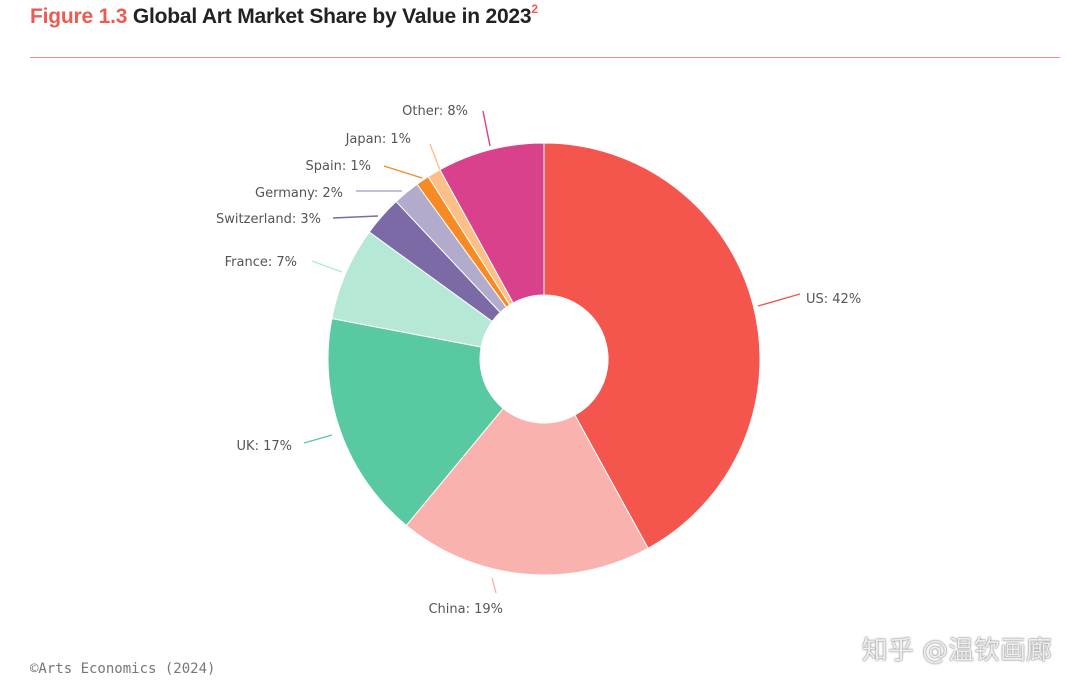 This screenshot has height=692, width=1080. I want to click on slice-label-us: US: 42%, so click(833, 299).